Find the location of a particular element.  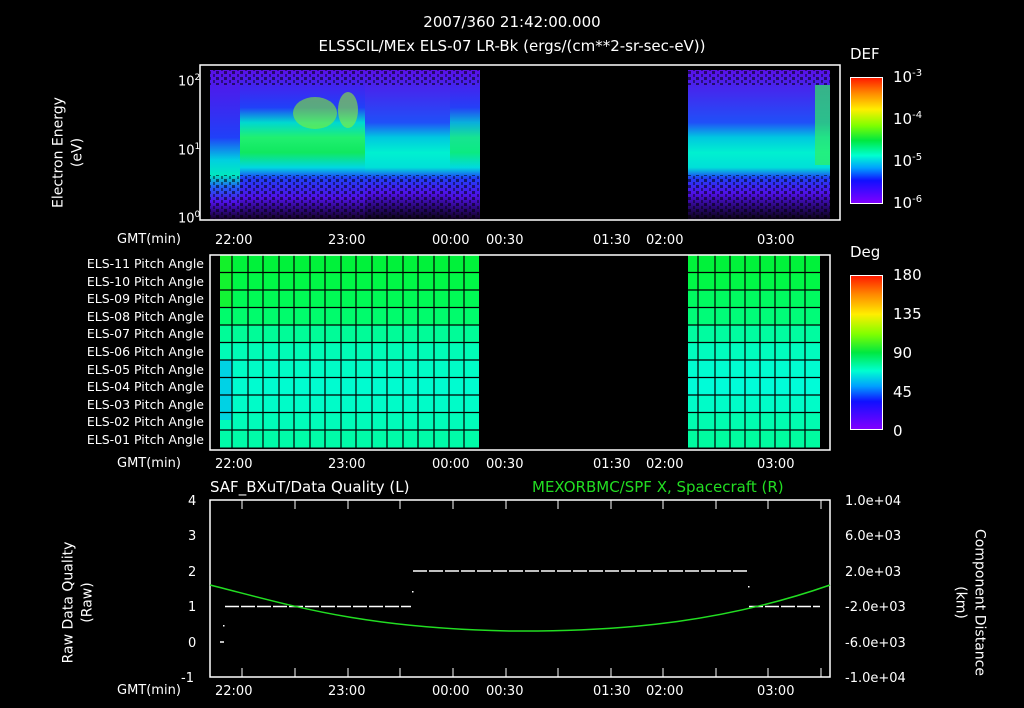

plot-timestamp: 2007/360 21:42:00.000 is located at coordinates (512, 22).